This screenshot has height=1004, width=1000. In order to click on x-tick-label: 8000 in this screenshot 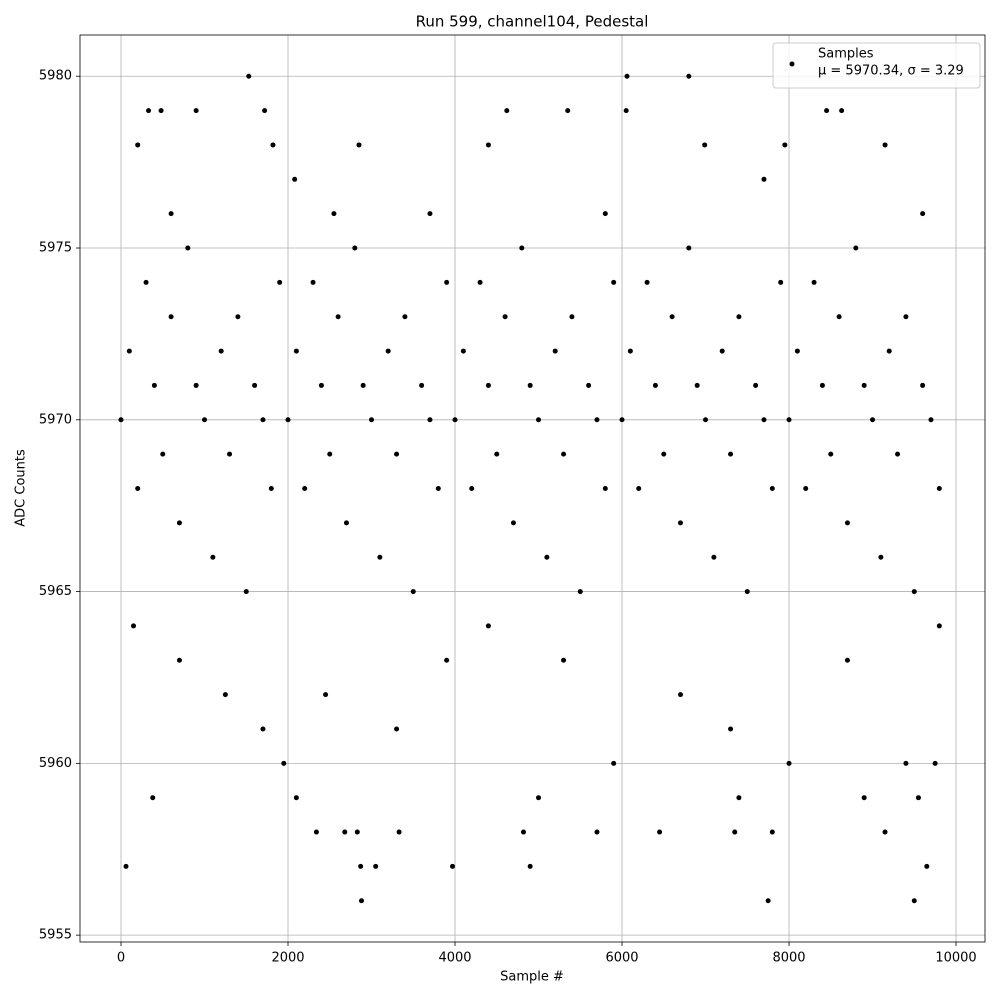, I will do `click(788, 958)`.